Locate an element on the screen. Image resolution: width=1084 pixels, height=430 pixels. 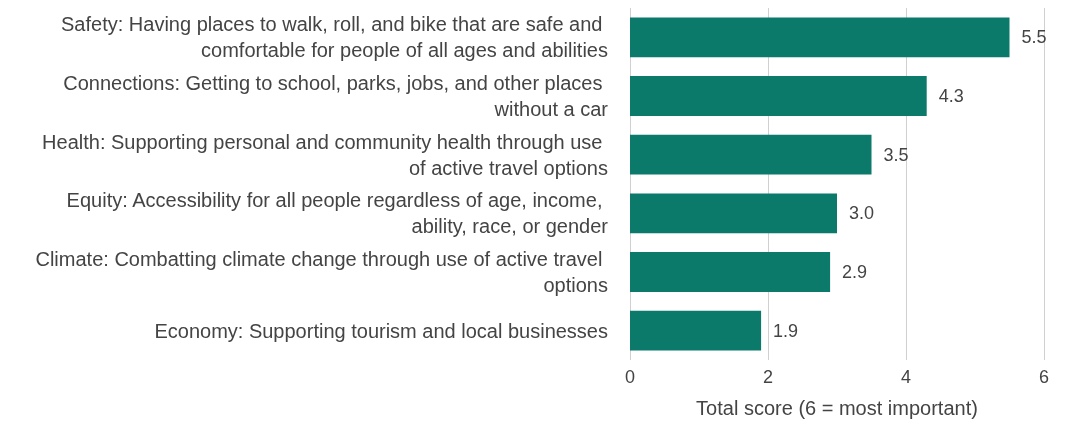
y-tick-label: Health: Supporting personal and community health through use of active travel options is located at coordinates (325, 154).